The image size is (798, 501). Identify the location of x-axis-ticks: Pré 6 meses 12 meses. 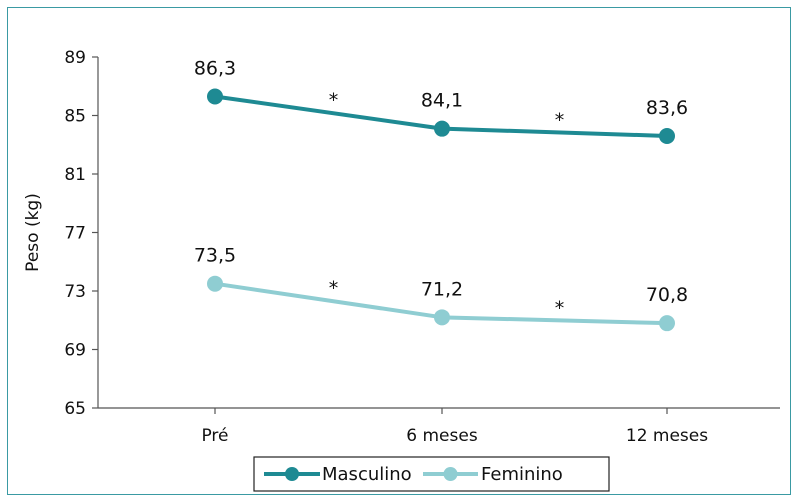
(454, 427).